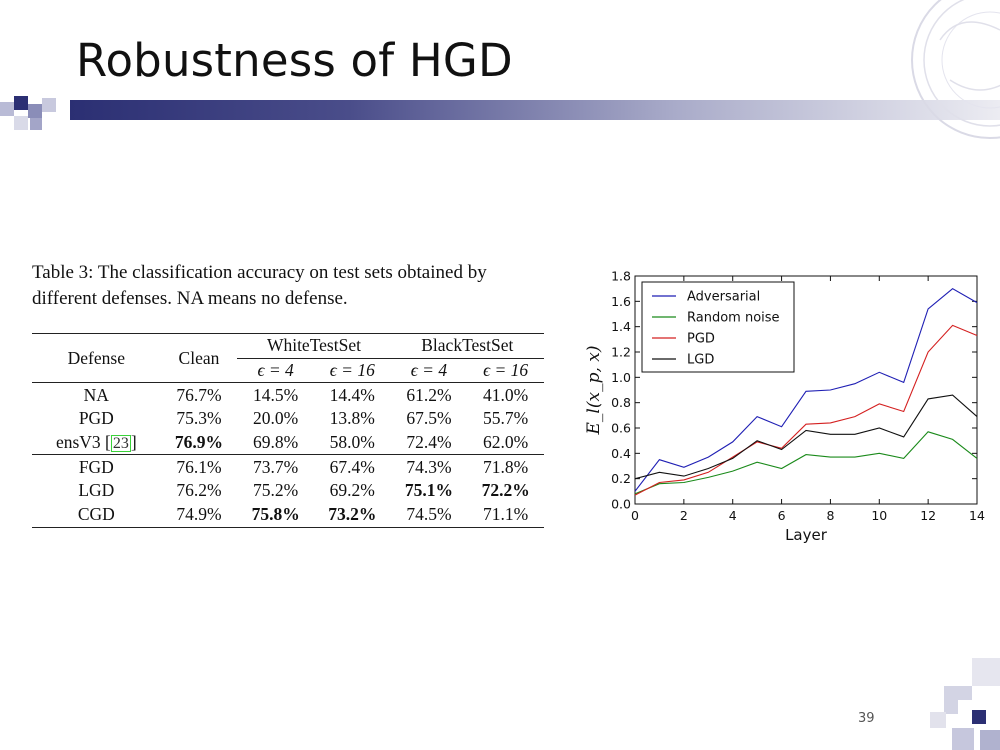 The width and height of the screenshot is (1000, 750). I want to click on y-axis-label: E_l(x_p, x), so click(594, 391).